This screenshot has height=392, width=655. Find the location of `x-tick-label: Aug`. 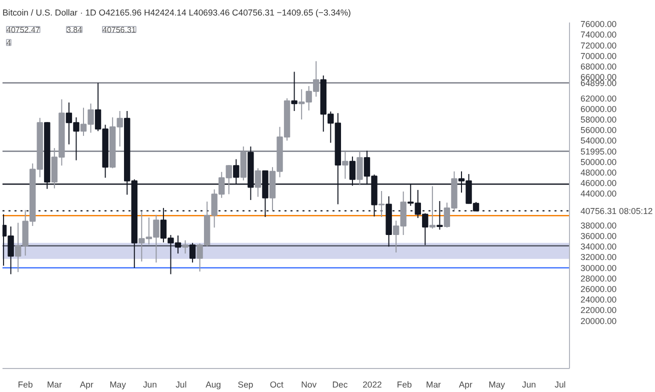

x-tick-label: Aug is located at coordinates (214, 385).